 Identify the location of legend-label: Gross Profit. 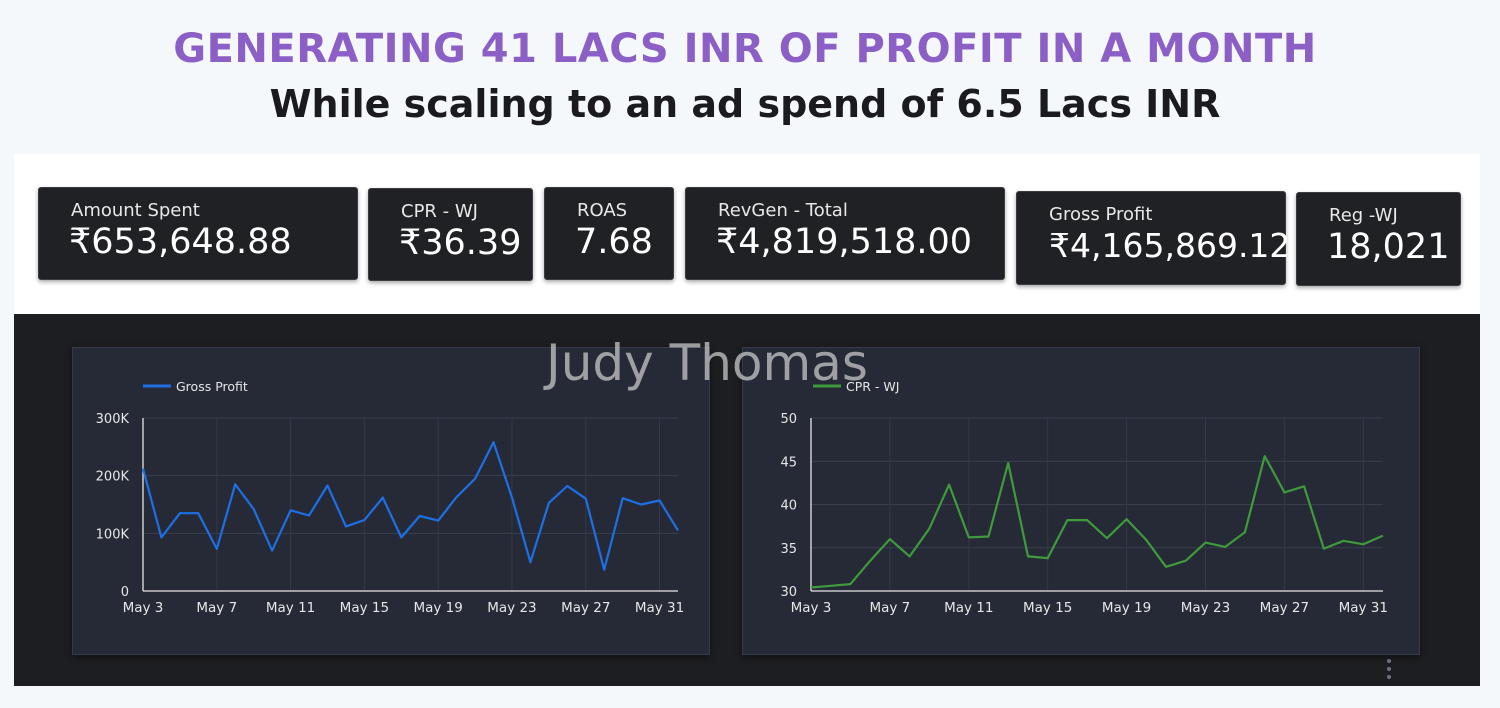
(212, 386).